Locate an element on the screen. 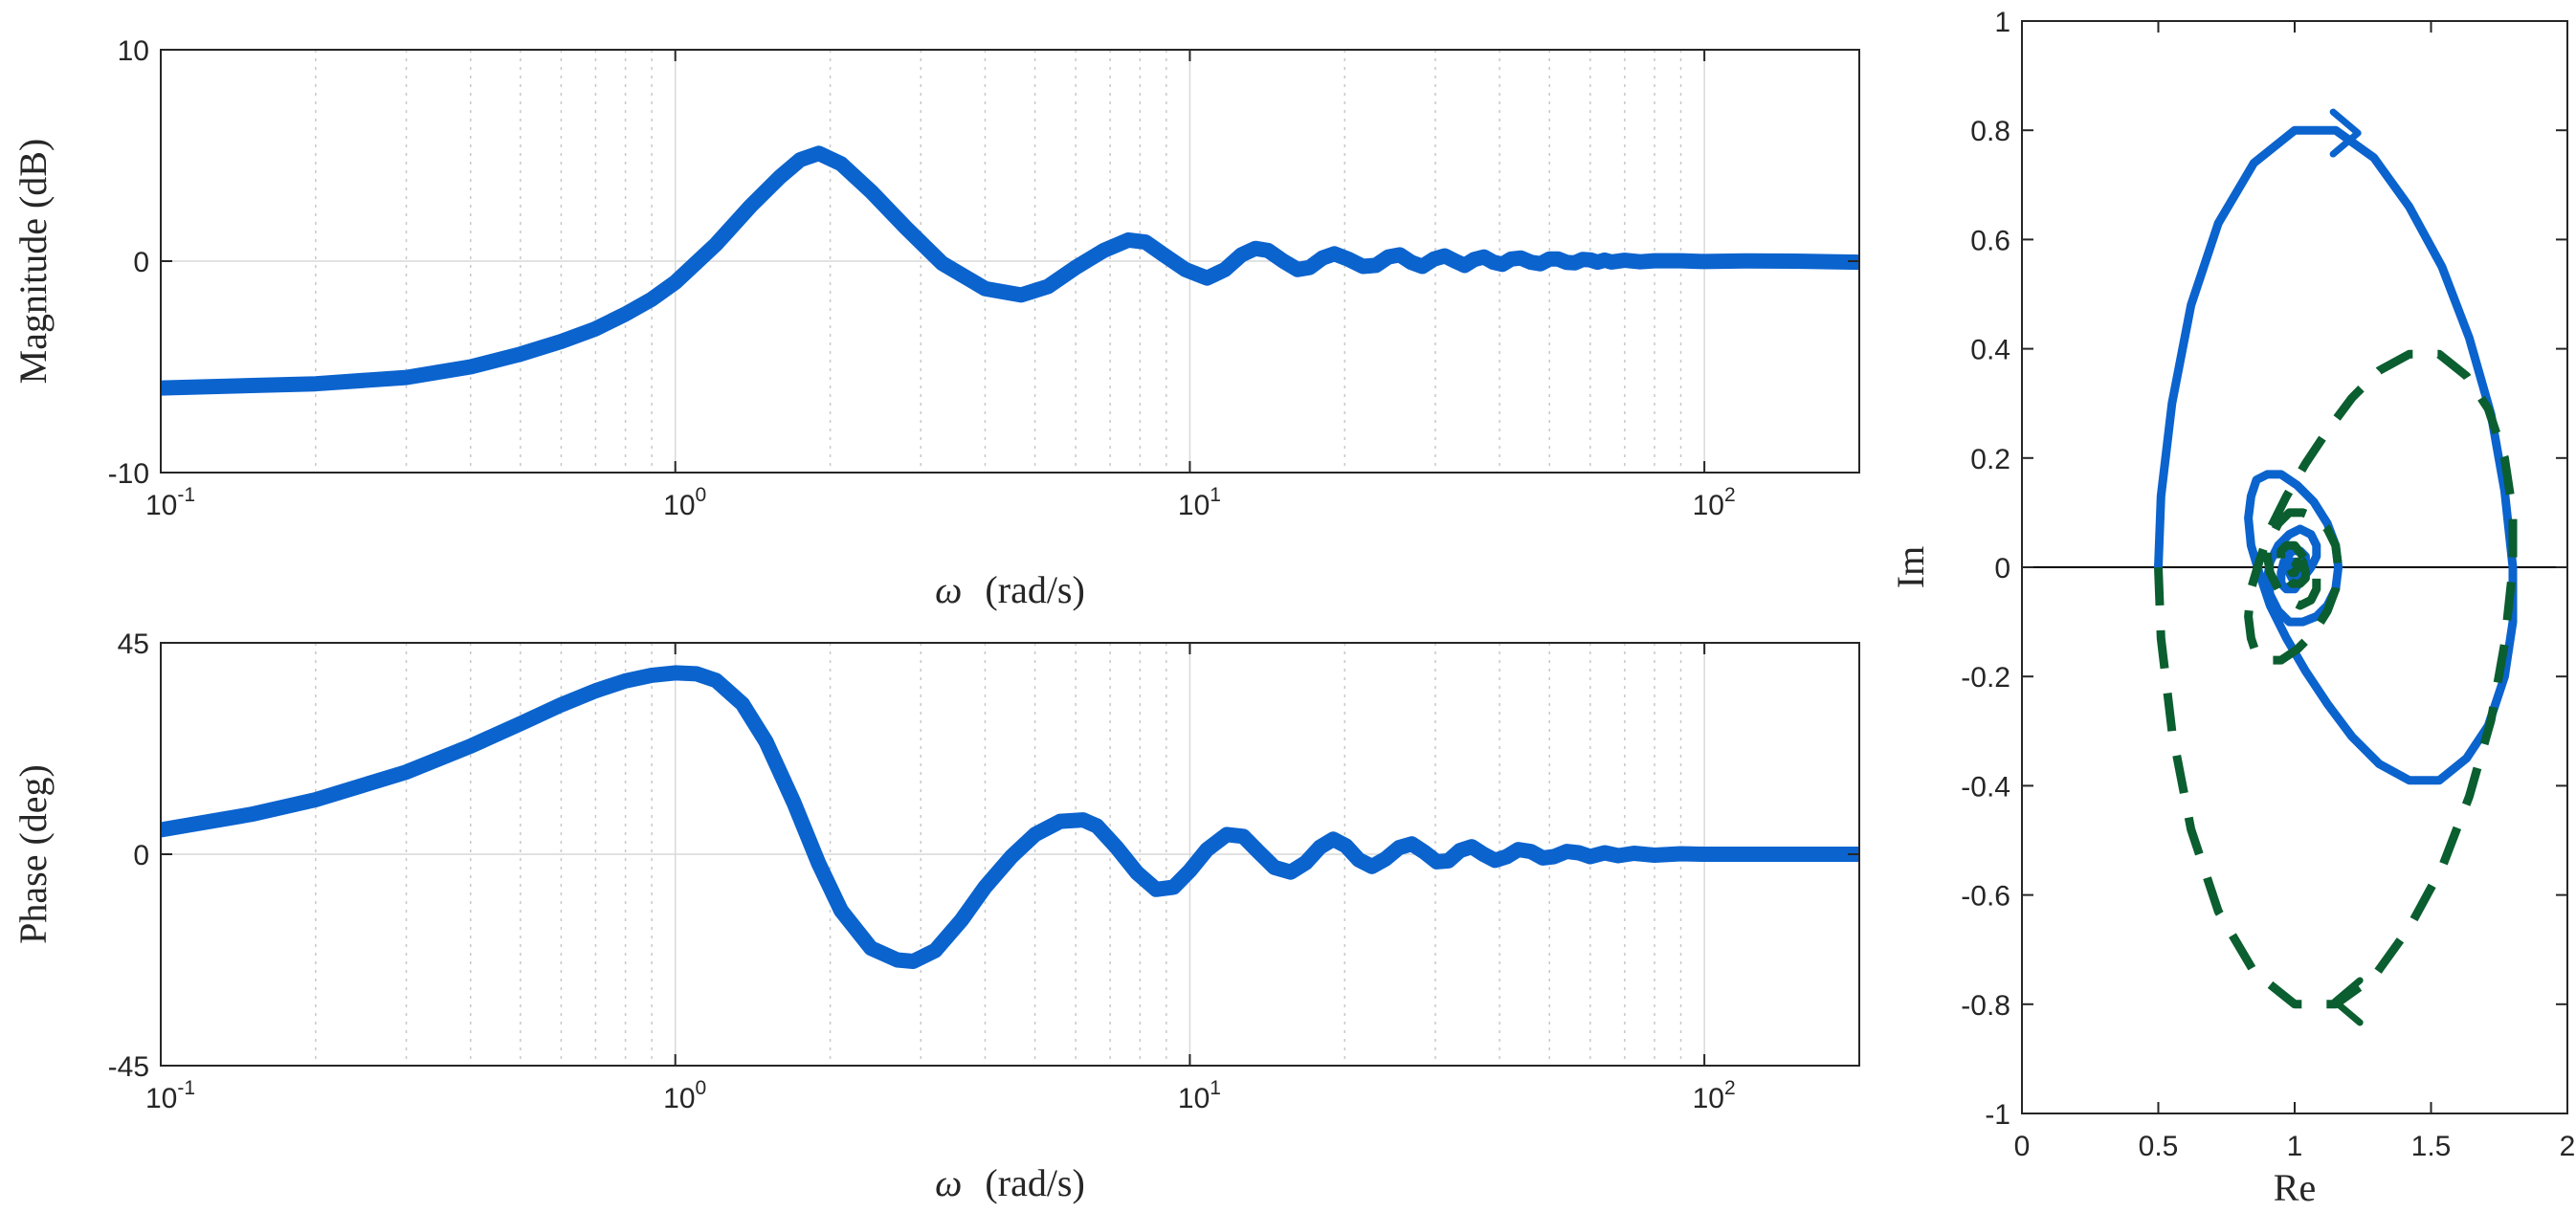 Image resolution: width=2576 pixels, height=1212 pixels. y-tick-label: -1 is located at coordinates (1997, 1115).